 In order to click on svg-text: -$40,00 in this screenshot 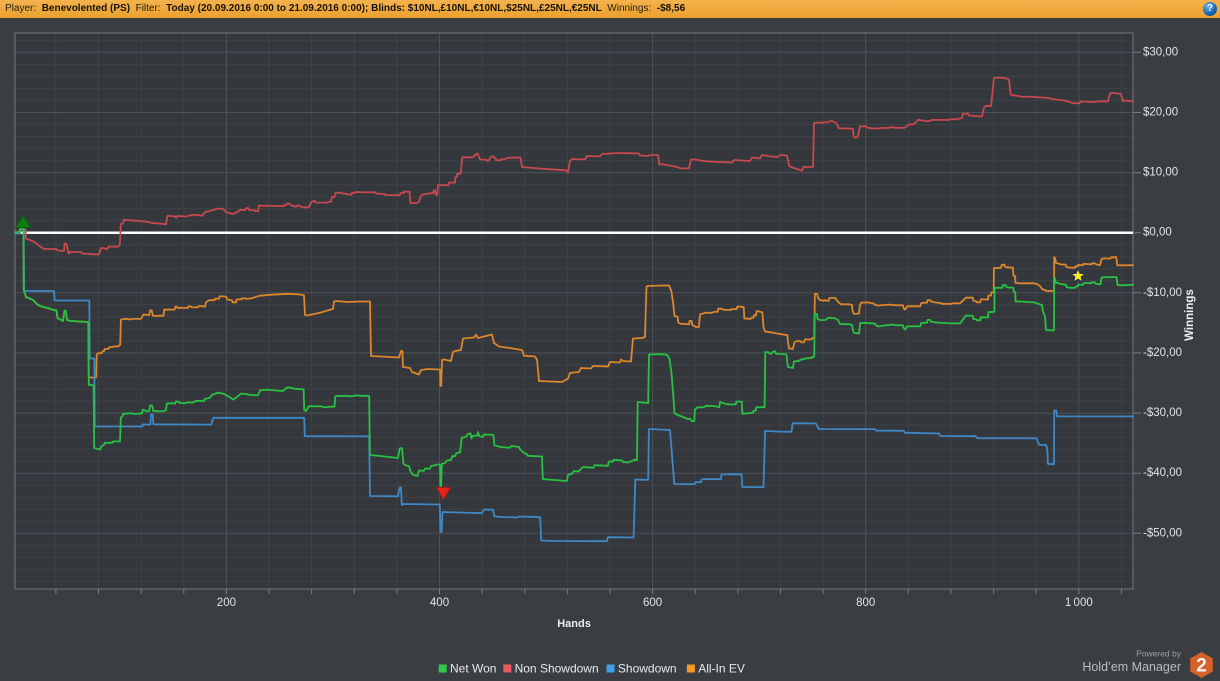, I will do `click(1162, 473)`.